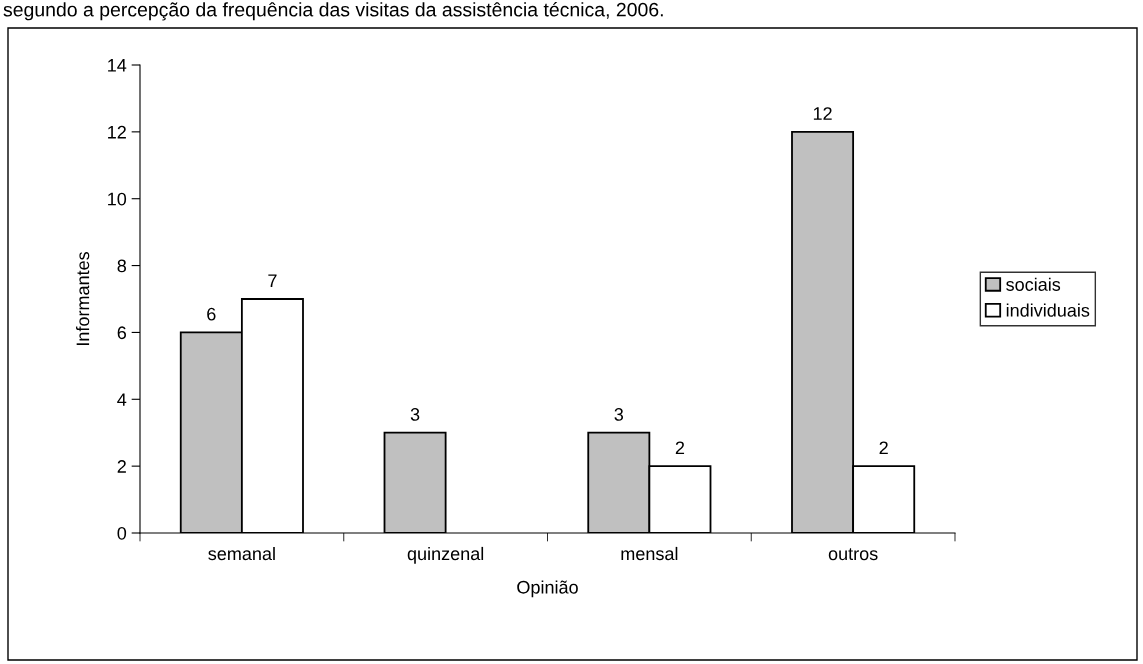 The image size is (1143, 664). What do you see at coordinates (122, 399) in the screenshot?
I see `y-tick-label: 4` at bounding box center [122, 399].